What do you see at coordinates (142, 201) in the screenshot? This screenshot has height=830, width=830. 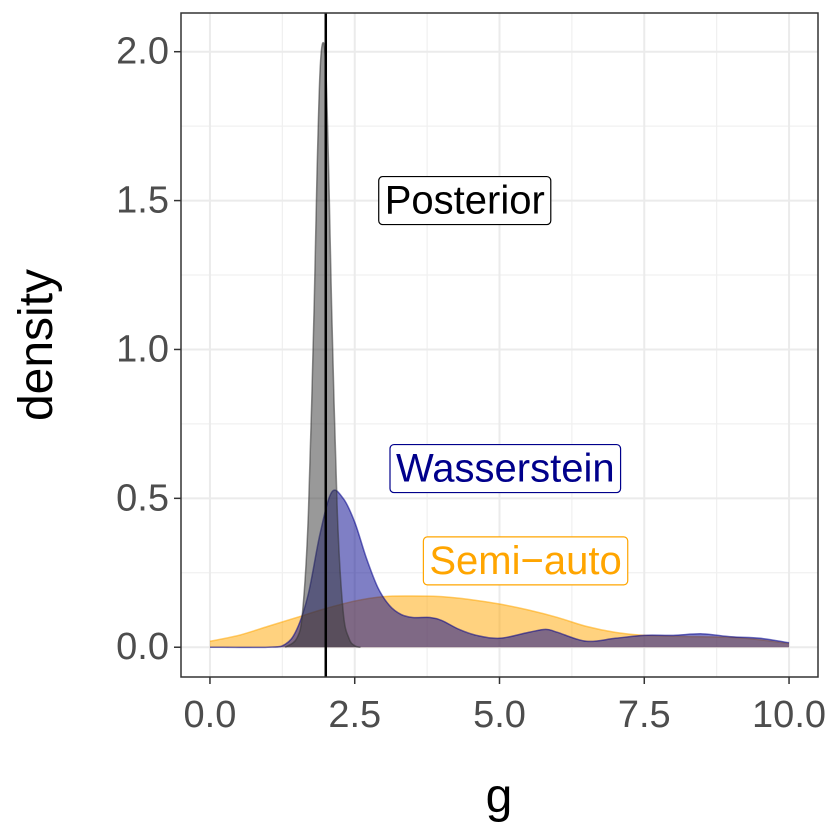 I see `y-tick-label: 1.5` at bounding box center [142, 201].